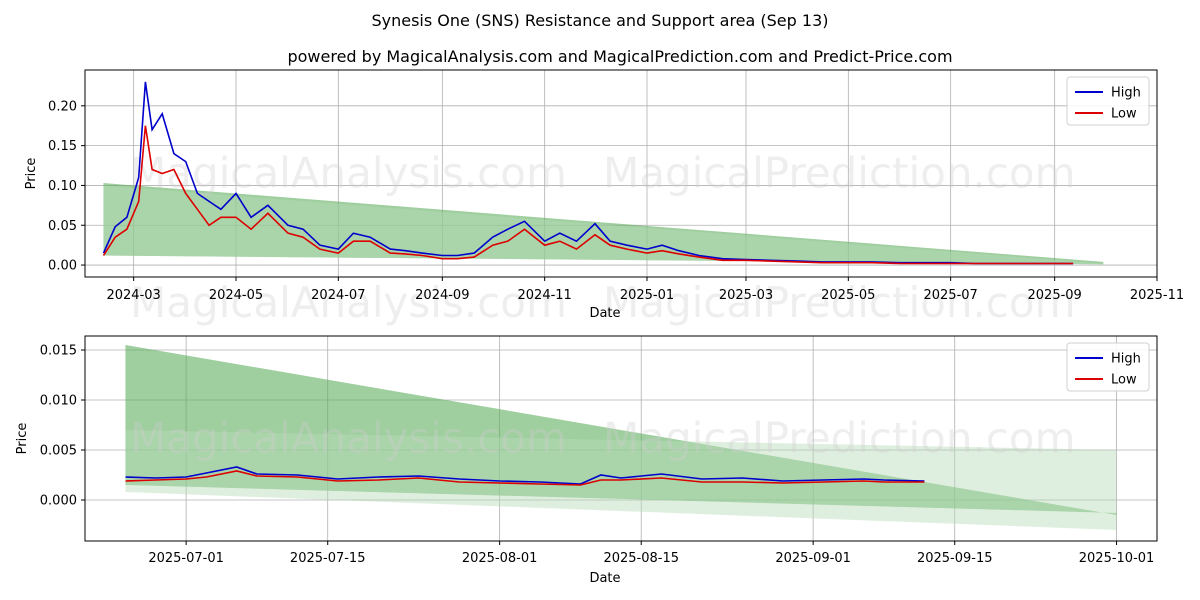  I want to click on x-tick-label: 2025-10-01, so click(1117, 558).